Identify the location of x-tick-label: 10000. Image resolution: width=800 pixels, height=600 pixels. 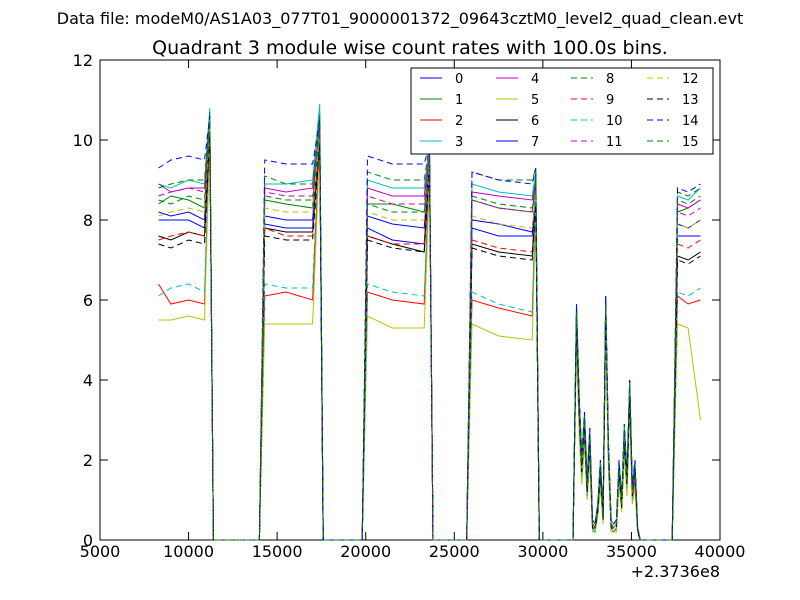
(188, 551).